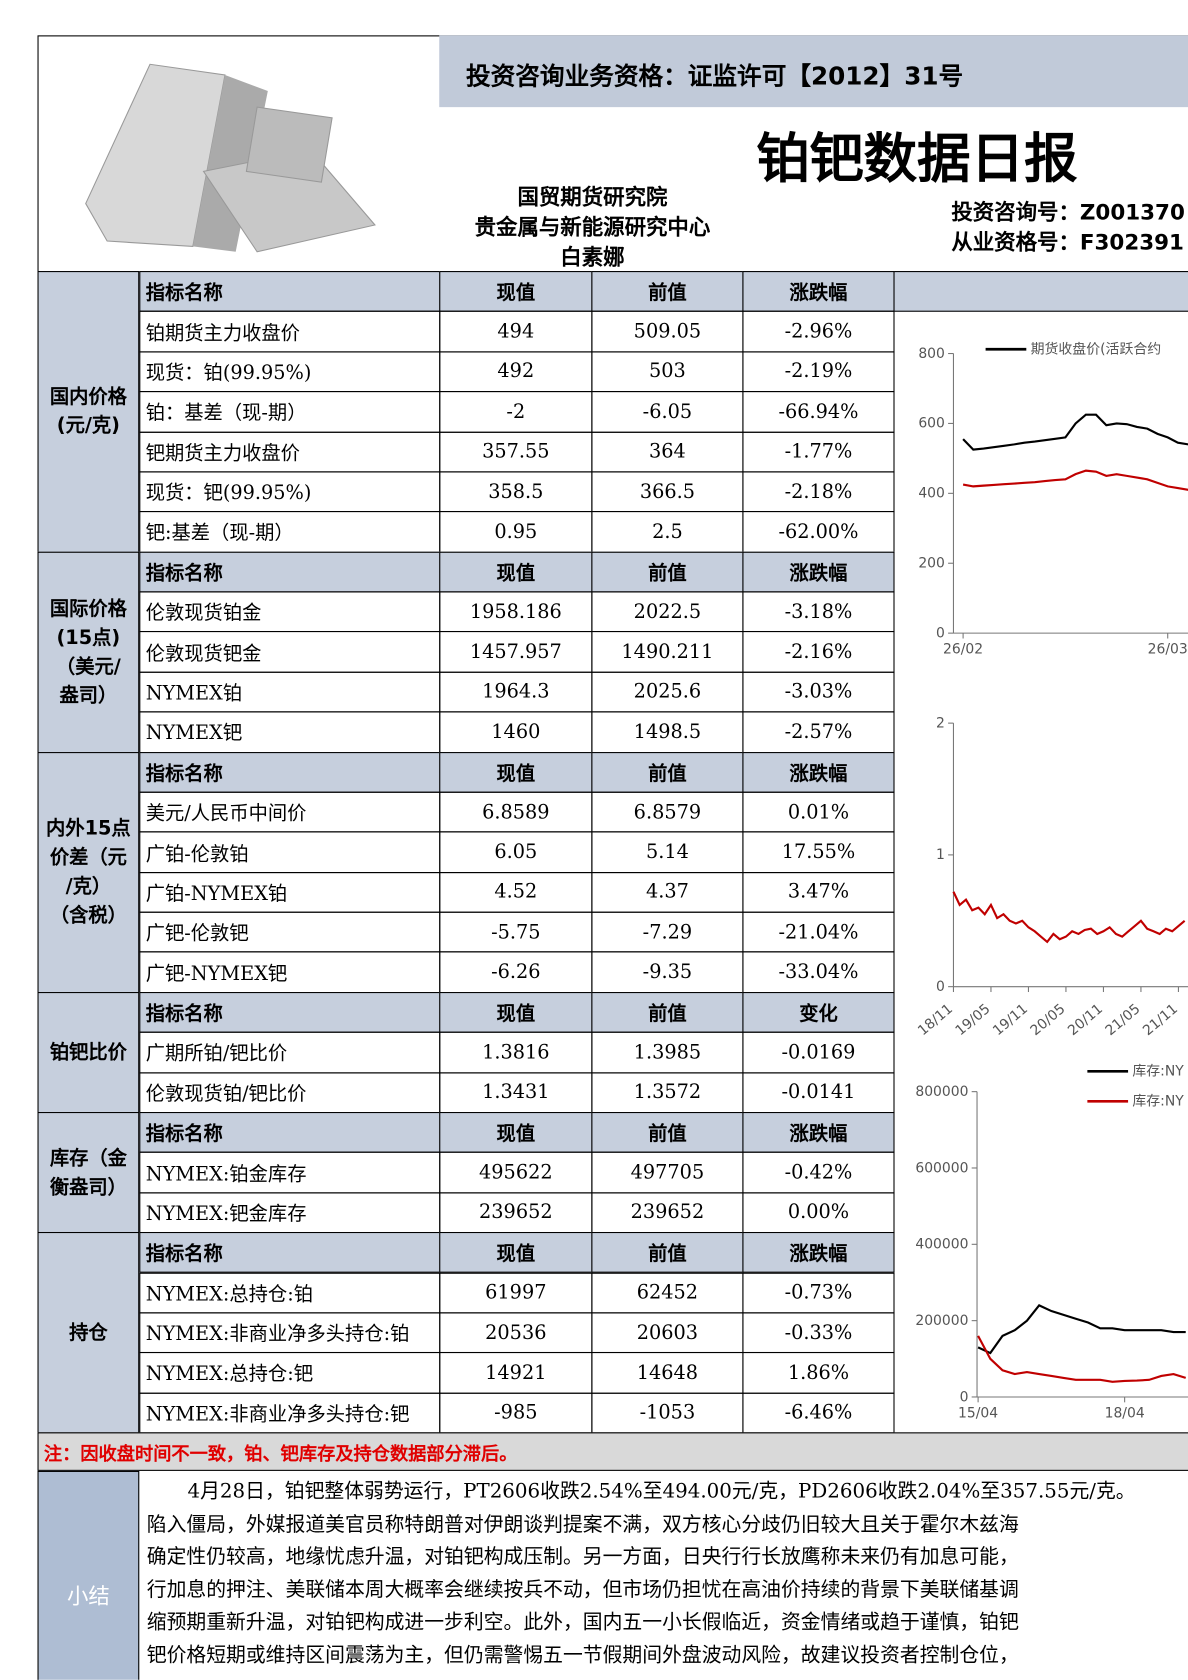 The height and width of the screenshot is (1680, 1188). Describe the element at coordinates (88, 1172) in the screenshot. I see `section-label: 库存（金衡盎司）` at that location.